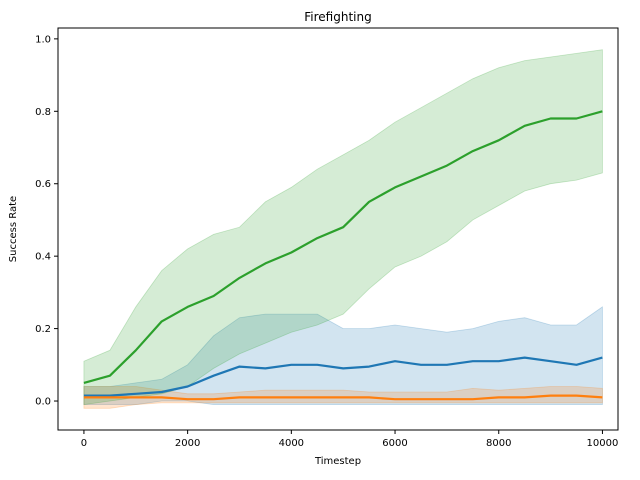  Describe the element at coordinates (343, 376) in the screenshot. I see `series-1-line` at that location.